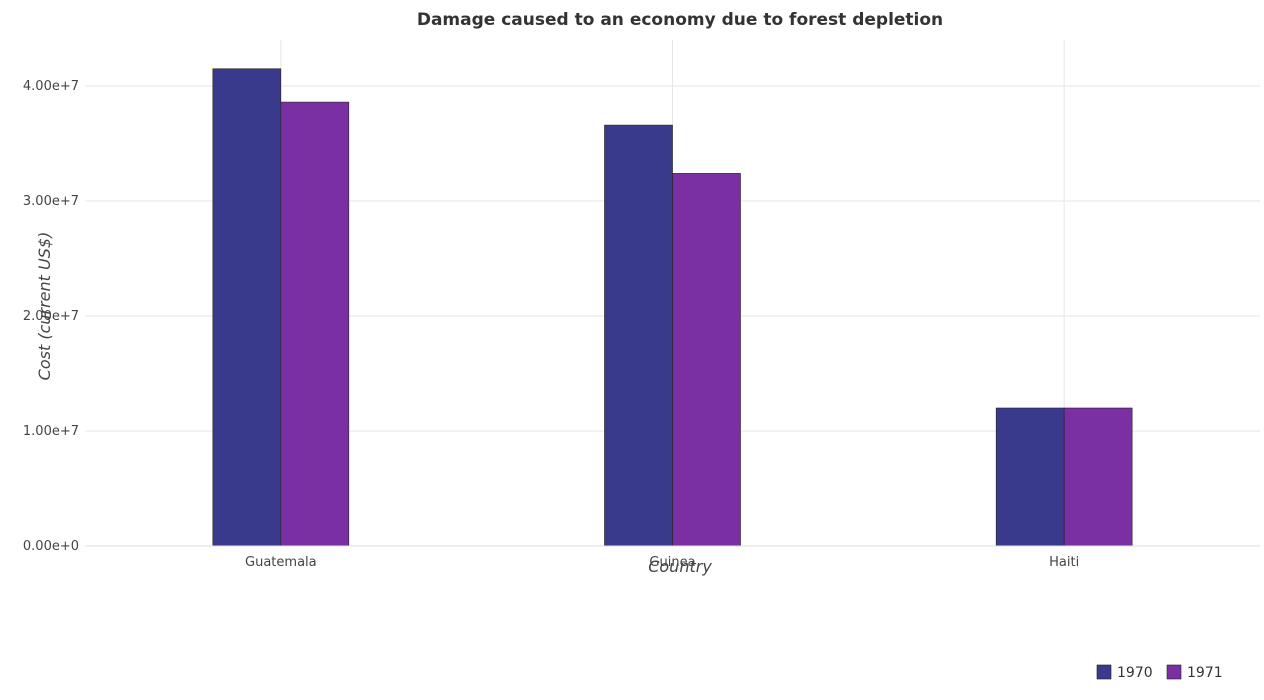  I want to click on bar-haiti-1970, so click(1030, 477).